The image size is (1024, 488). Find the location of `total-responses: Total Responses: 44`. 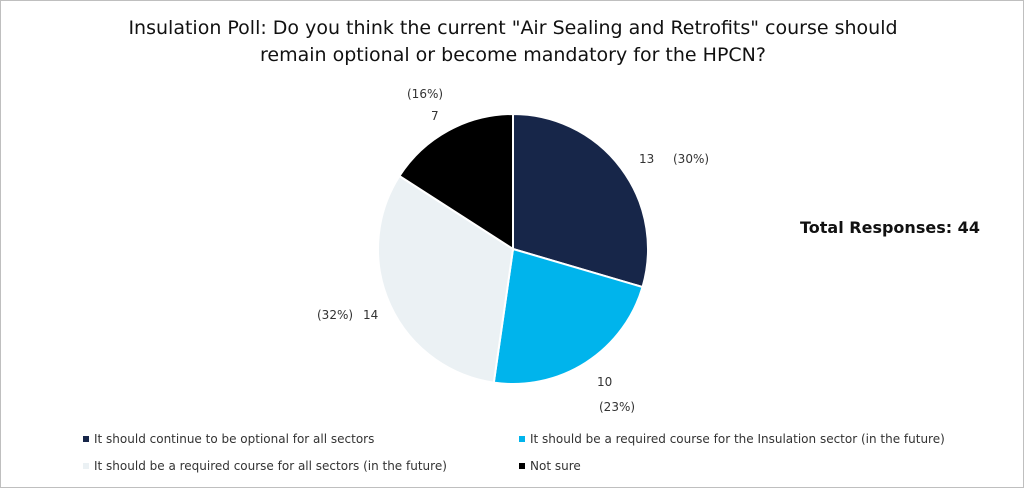

total-responses: Total Responses: 44 is located at coordinates (890, 227).